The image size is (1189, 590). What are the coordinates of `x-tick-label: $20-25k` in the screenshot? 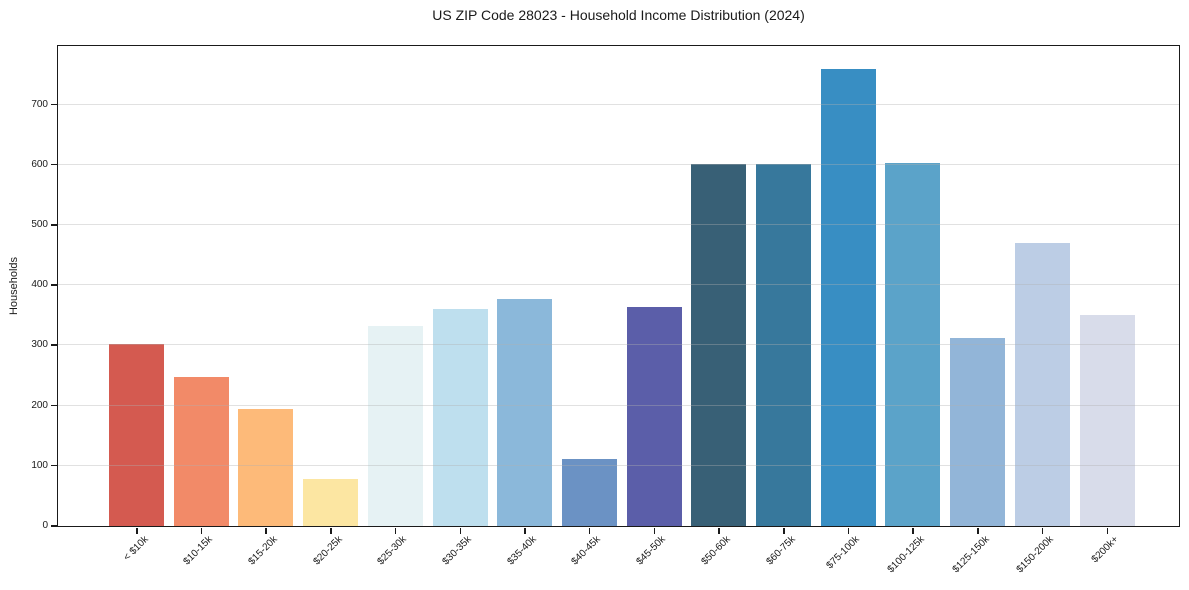 It's located at (328, 551).